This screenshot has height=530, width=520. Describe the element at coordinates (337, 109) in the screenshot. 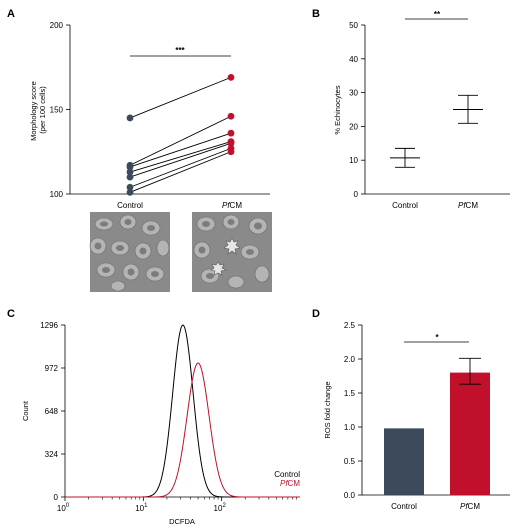

I see `b-ylabel: % Echinocytes` at that location.